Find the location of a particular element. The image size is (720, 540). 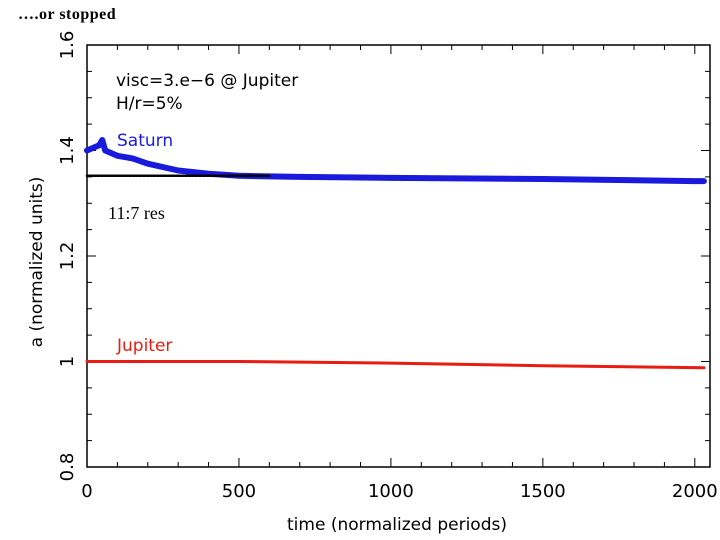

legend-saturn-label: Saturn is located at coordinates (145, 141).